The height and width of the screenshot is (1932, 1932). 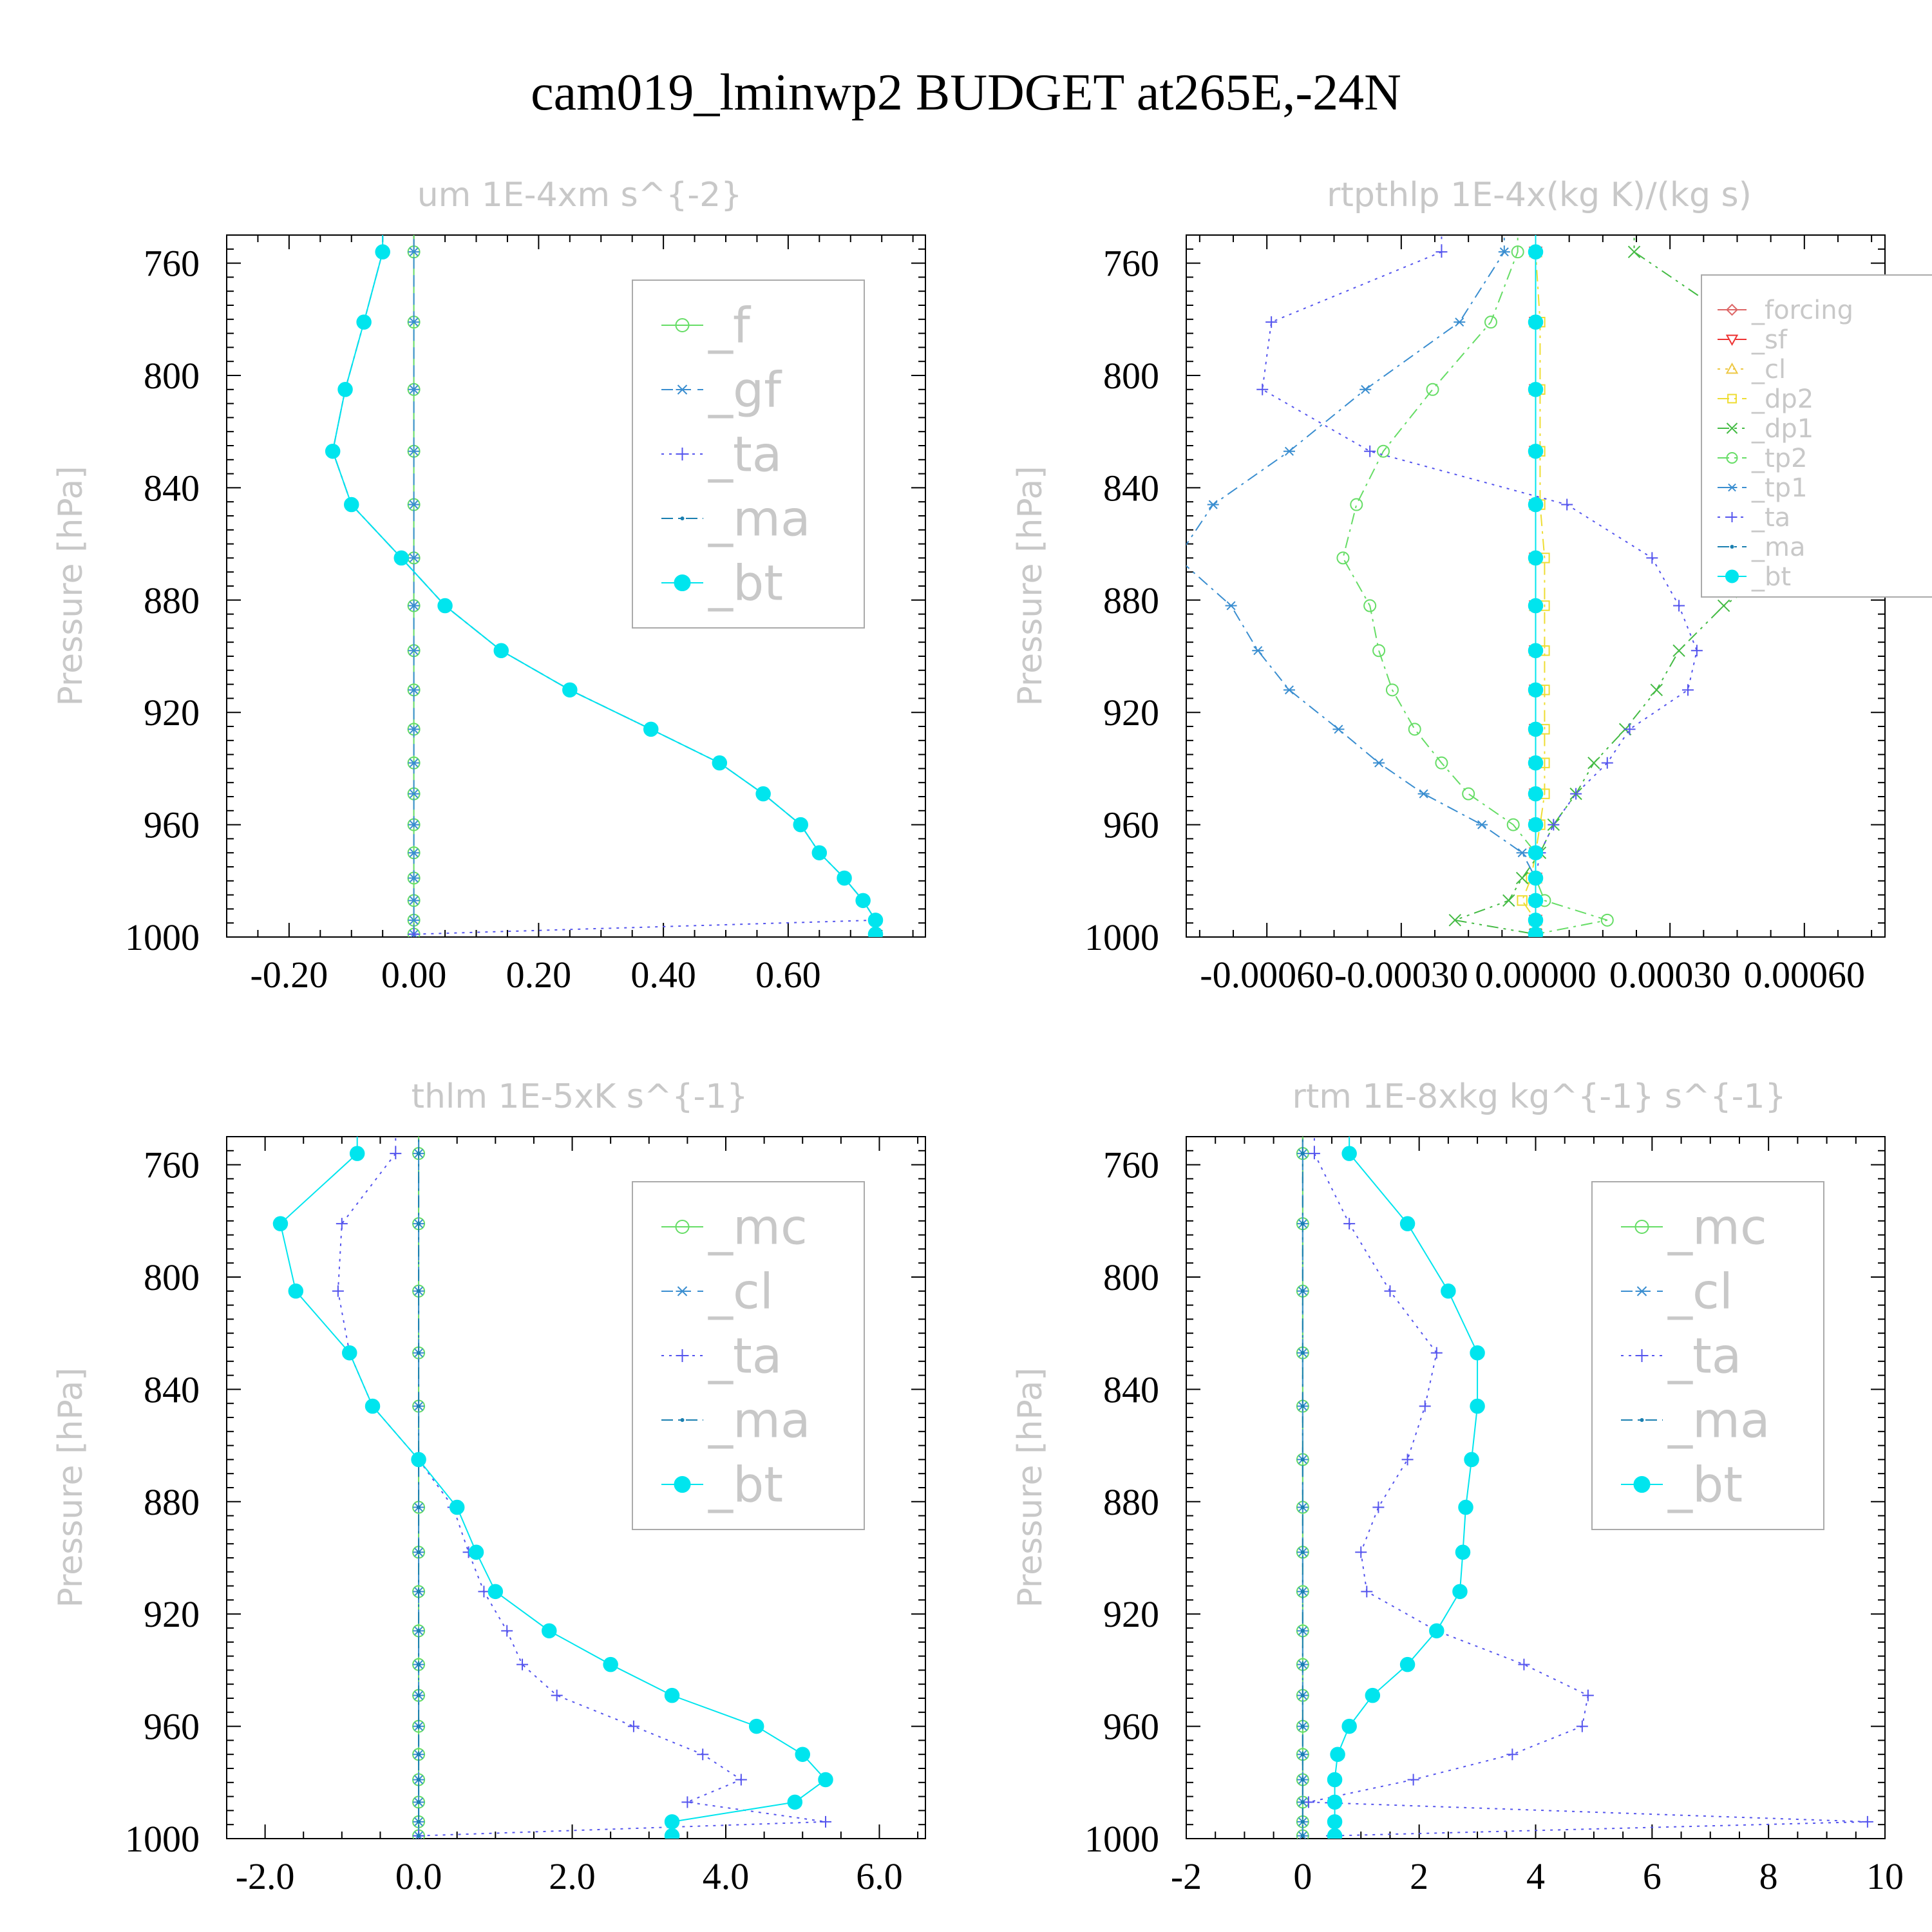 What do you see at coordinates (1122, 1839) in the screenshot?
I see `y-tick-label: 1000` at bounding box center [1122, 1839].